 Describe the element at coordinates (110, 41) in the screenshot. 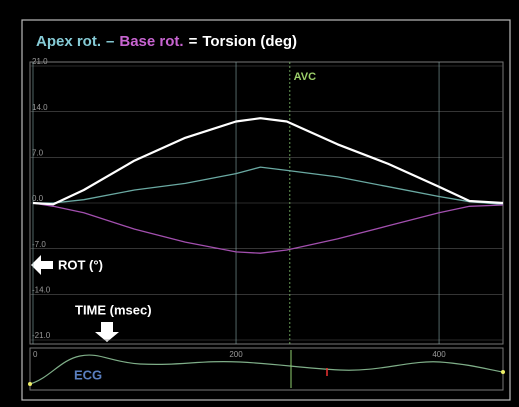

I see `title-operator: –` at that location.